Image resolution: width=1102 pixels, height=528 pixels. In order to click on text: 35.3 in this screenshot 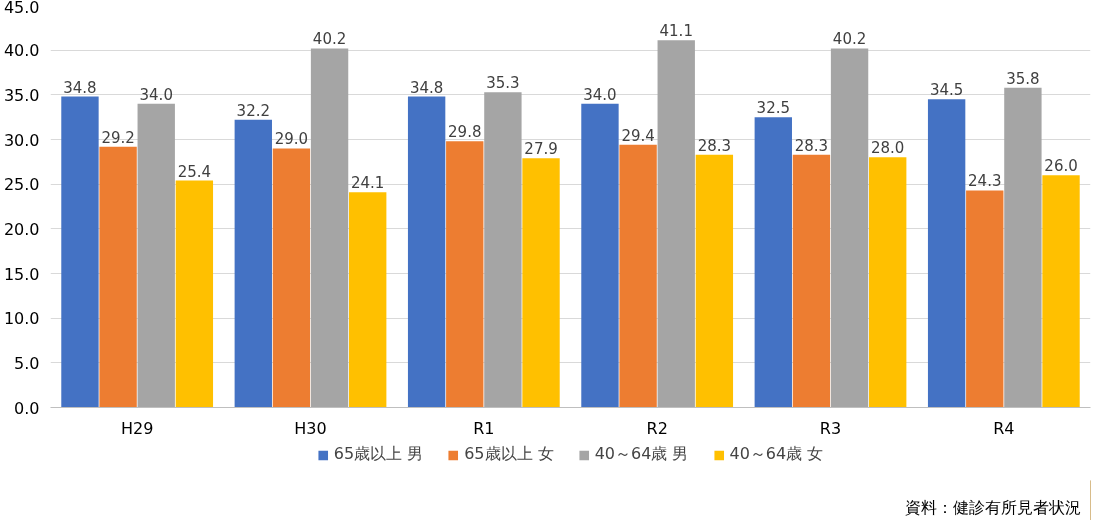, I will do `click(503, 83)`.